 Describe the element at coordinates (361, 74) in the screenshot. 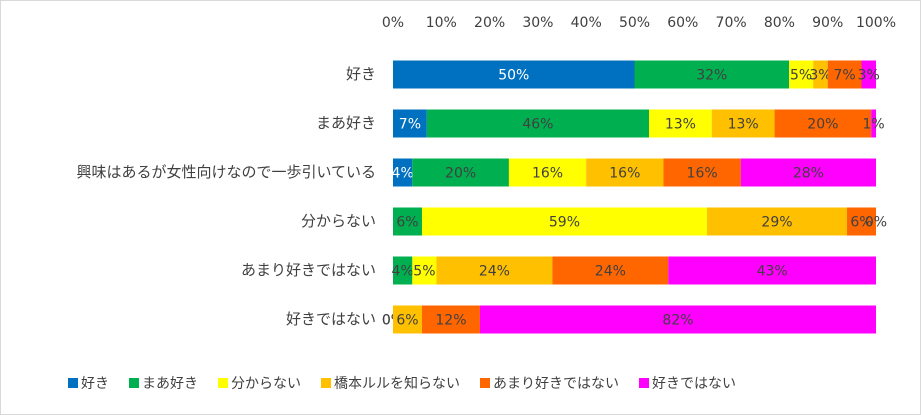

I see `category-label: 好き` at that location.